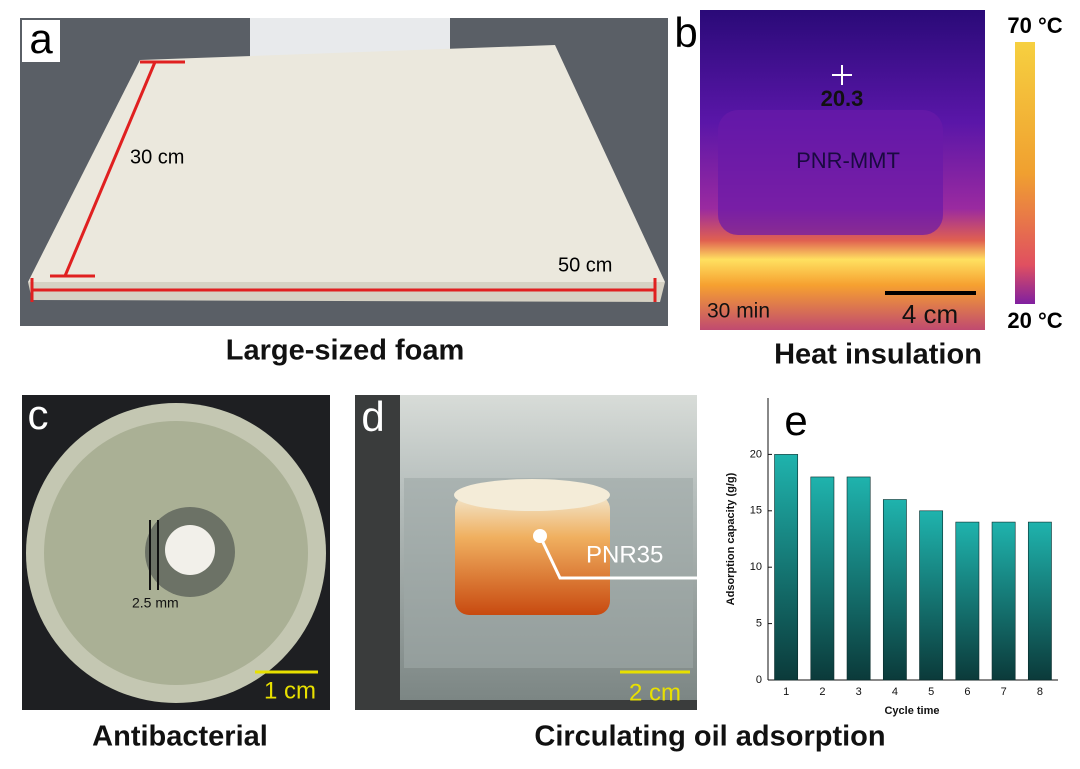  I want to click on x-tick-label: 4, so click(895, 692).